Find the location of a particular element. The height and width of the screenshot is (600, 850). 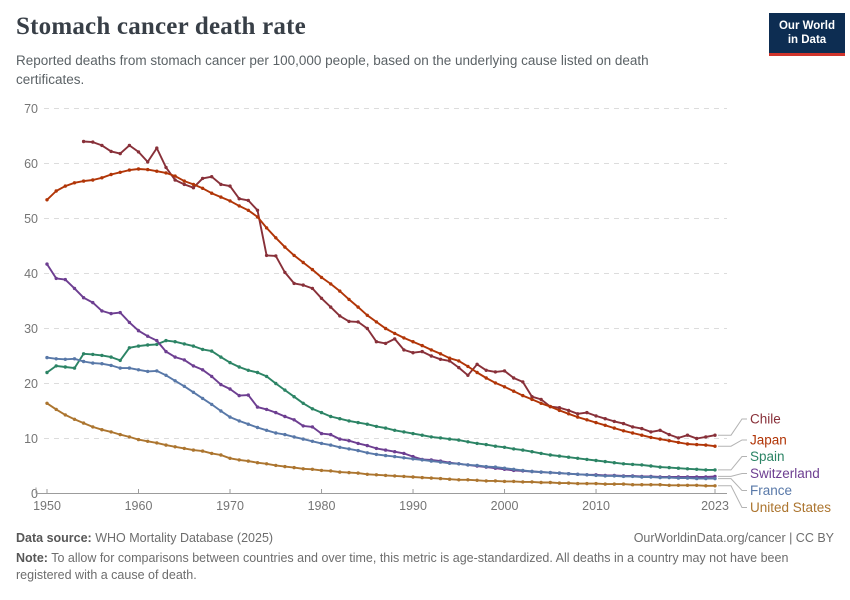

legend-connector-japan is located at coordinates (732, 443).